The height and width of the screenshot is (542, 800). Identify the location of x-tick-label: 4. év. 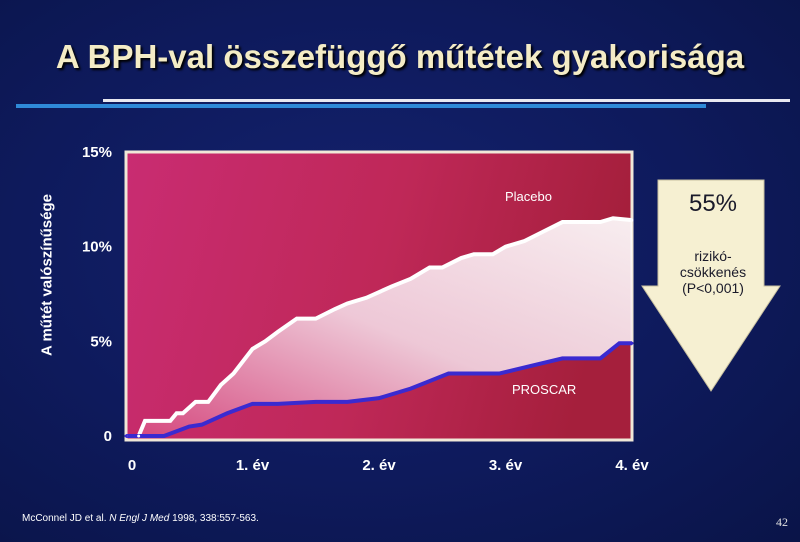
(632, 465).